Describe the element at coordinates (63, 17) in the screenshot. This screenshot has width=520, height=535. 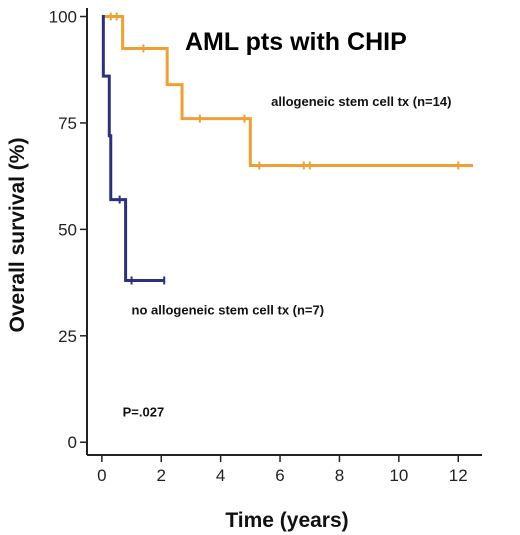
I see `y-tick-label: 100` at that location.